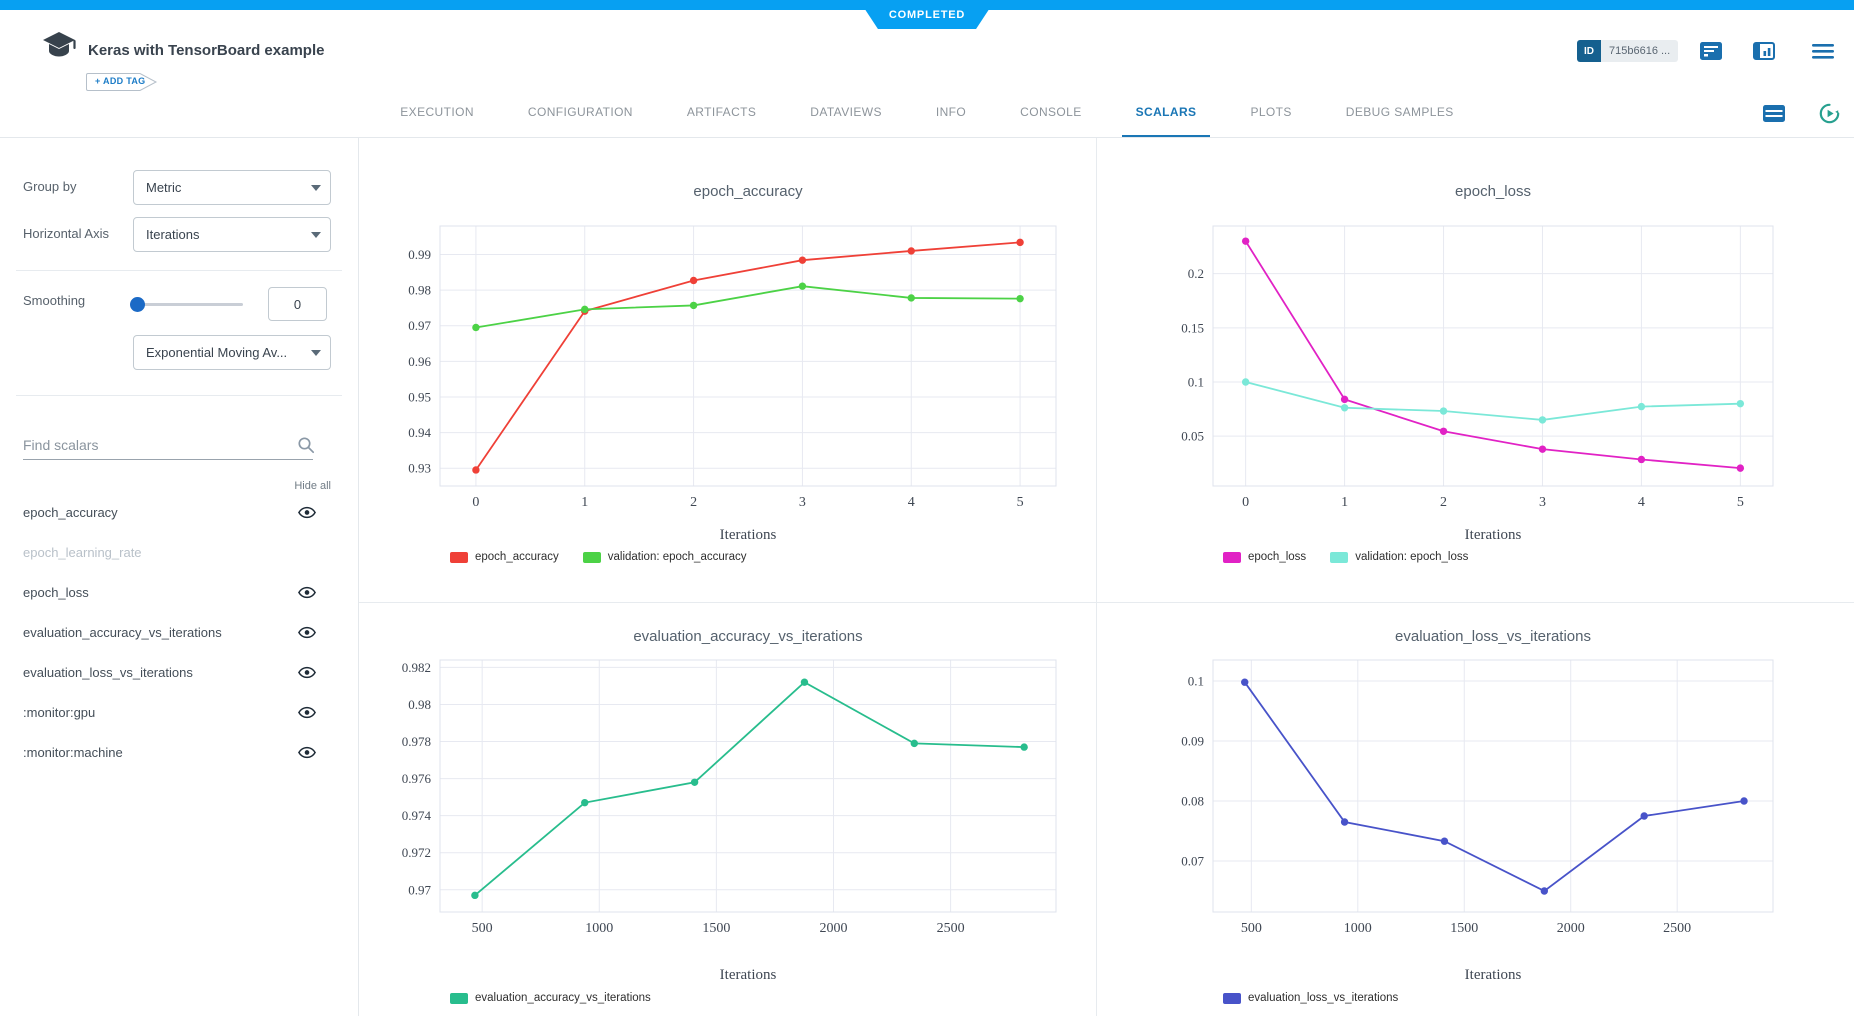  I want to click on metric-name: evaluation_accuracy_vs_iterations, so click(122, 632).